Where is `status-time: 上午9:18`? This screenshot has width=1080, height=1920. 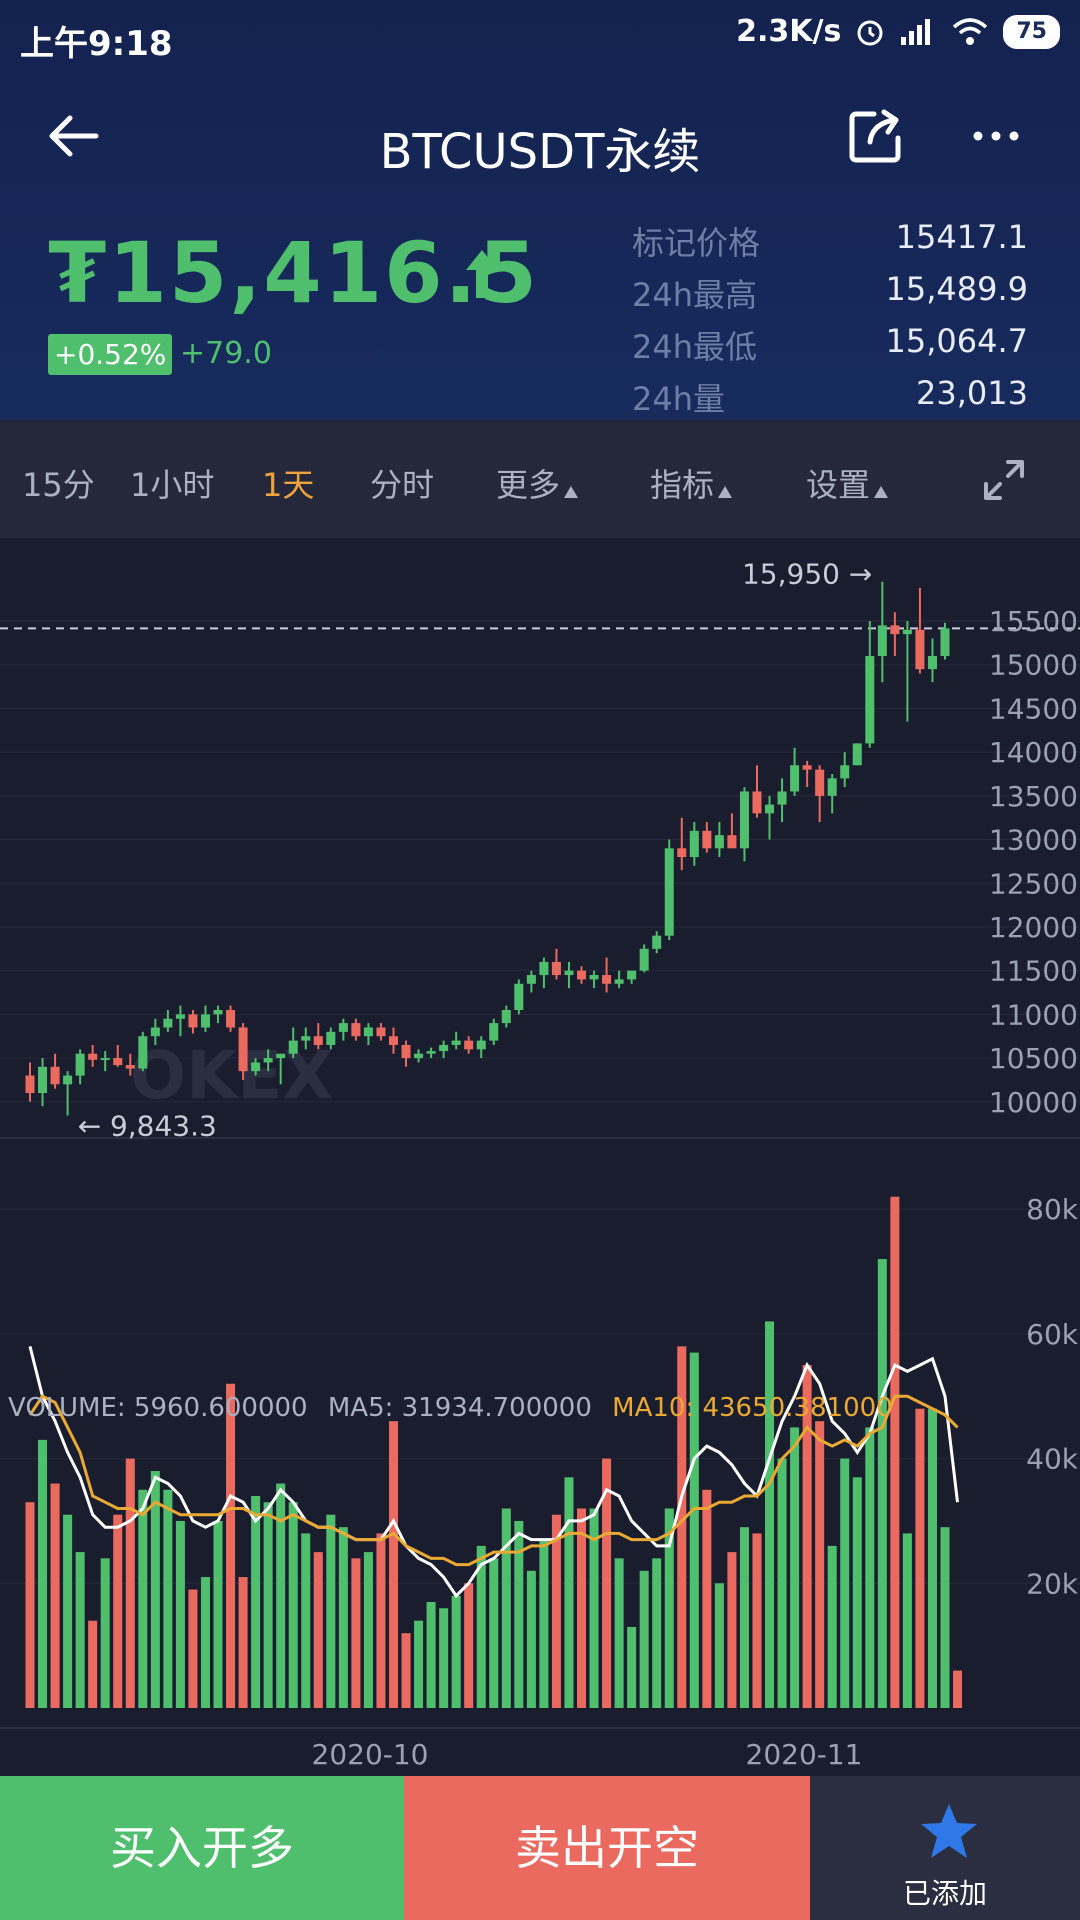 status-time: 上午9:18 is located at coordinates (96, 44).